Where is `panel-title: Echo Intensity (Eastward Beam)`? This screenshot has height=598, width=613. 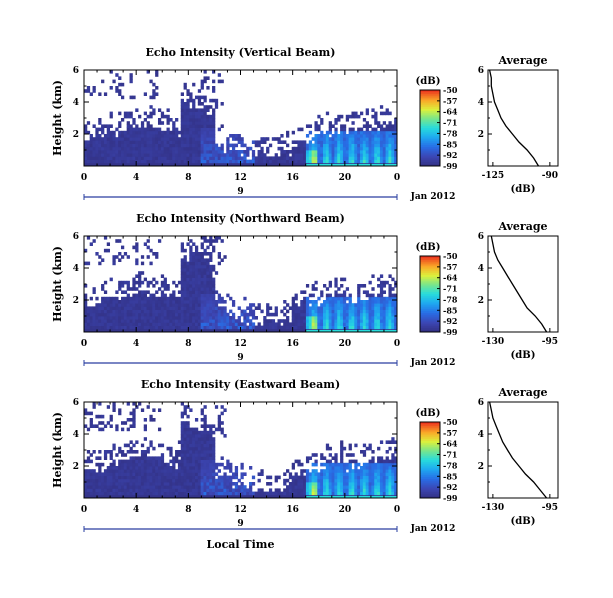 panel-title: Echo Intensity (Eastward Beam) is located at coordinates (240, 384).